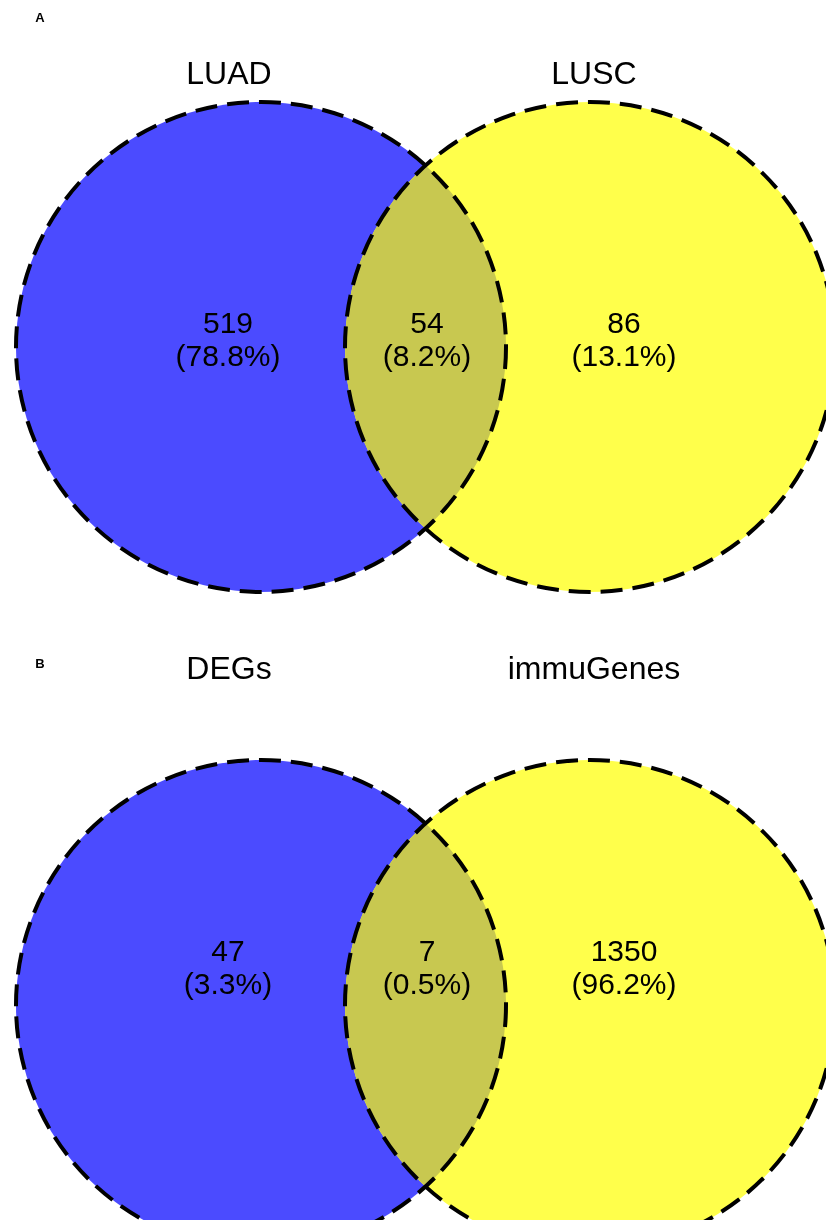  What do you see at coordinates (624, 983) in the screenshot?
I see `text: (96.2%)` at bounding box center [624, 983].